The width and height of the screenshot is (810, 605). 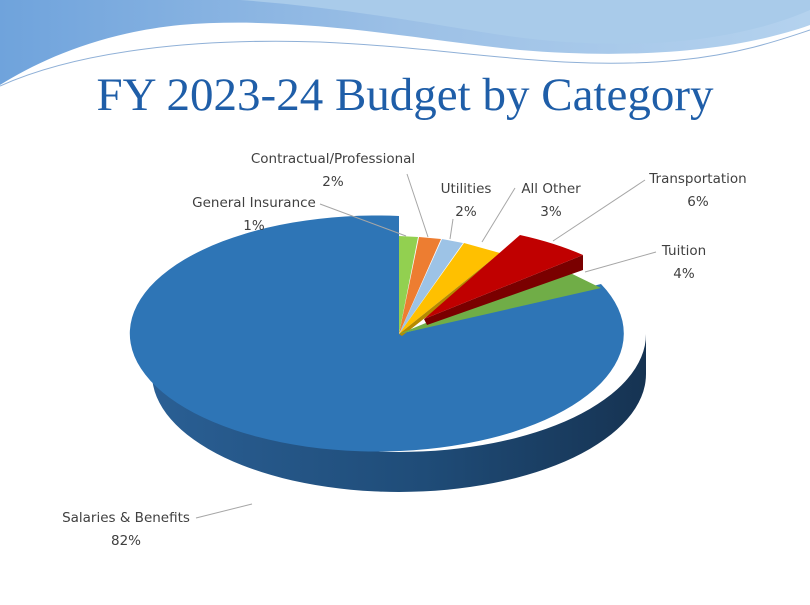 I want to click on slide-title: FY 2023-24 Budget by Category, so click(x=405, y=95).